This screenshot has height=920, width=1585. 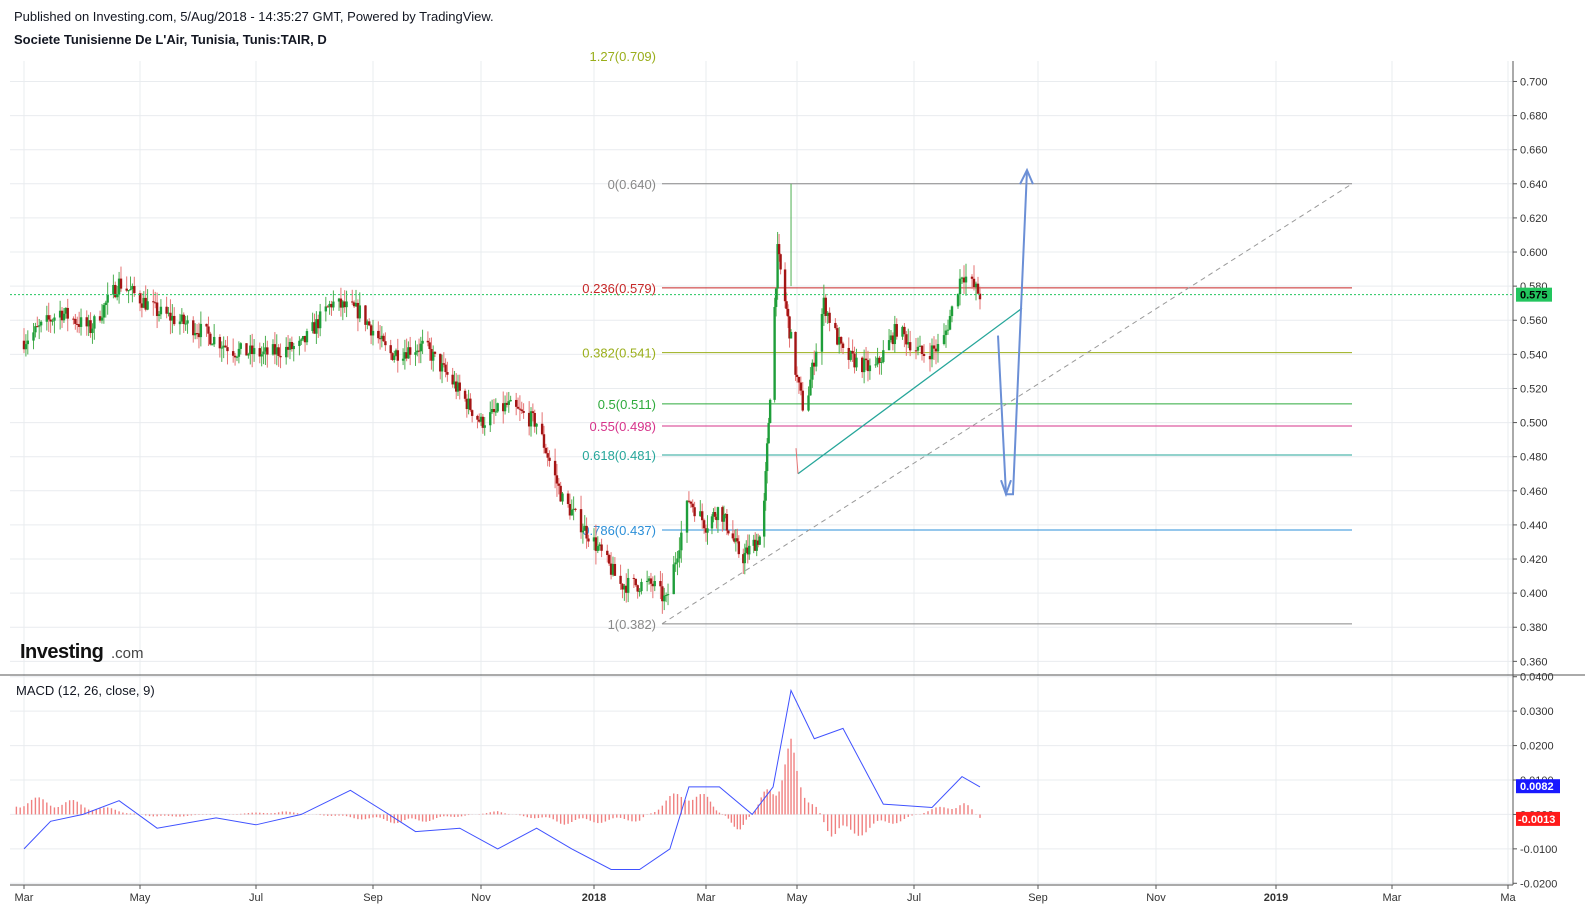 What do you see at coordinates (1276, 898) in the screenshot?
I see `x-tick-label: 2019` at bounding box center [1276, 898].